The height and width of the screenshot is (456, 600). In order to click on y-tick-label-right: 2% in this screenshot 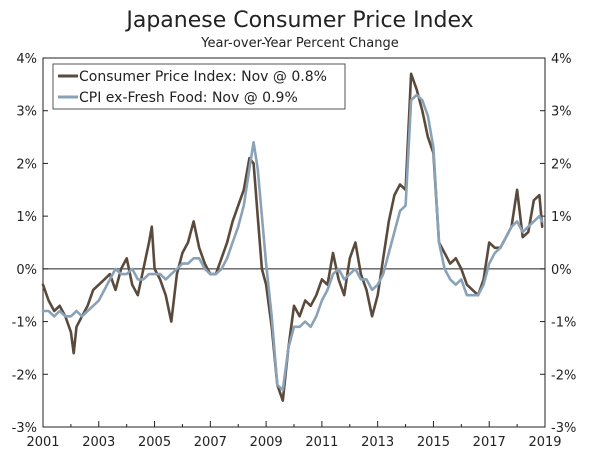, I will do `click(561, 164)`.